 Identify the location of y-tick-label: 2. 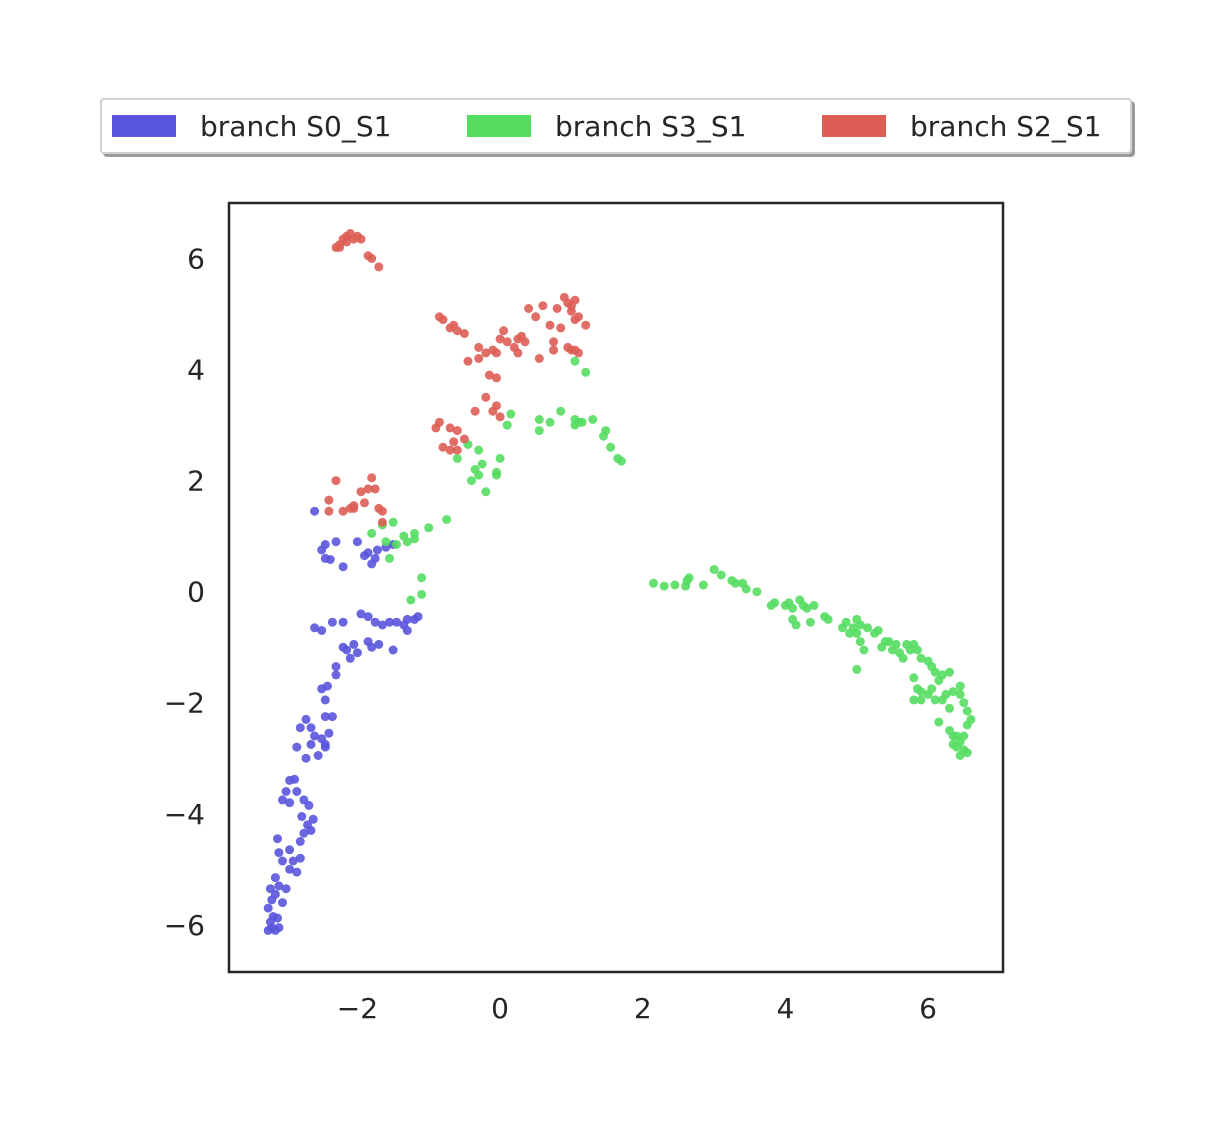
(196, 481).